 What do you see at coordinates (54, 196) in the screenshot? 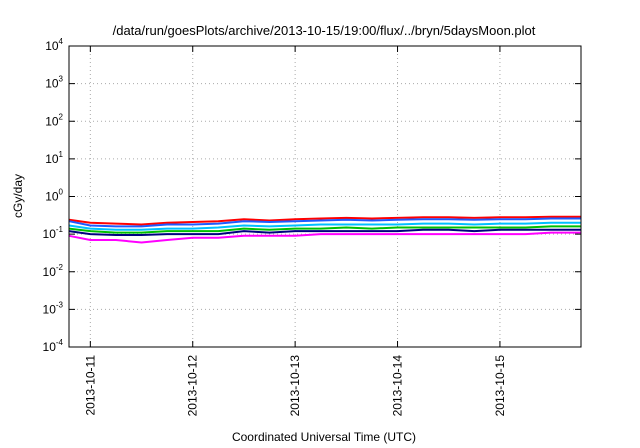
I see `y-tick-label: 10⁰` at bounding box center [54, 196].